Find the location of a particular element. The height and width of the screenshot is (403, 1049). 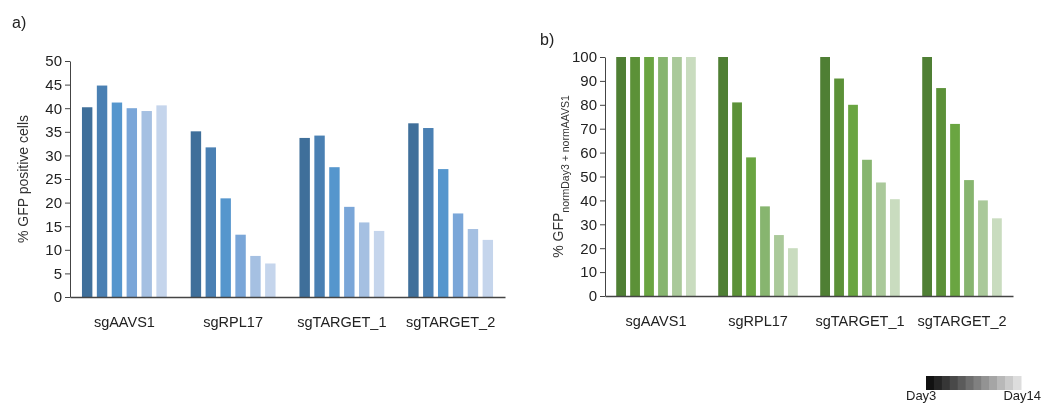

y-tick-label: 25 is located at coordinates (53, 179).